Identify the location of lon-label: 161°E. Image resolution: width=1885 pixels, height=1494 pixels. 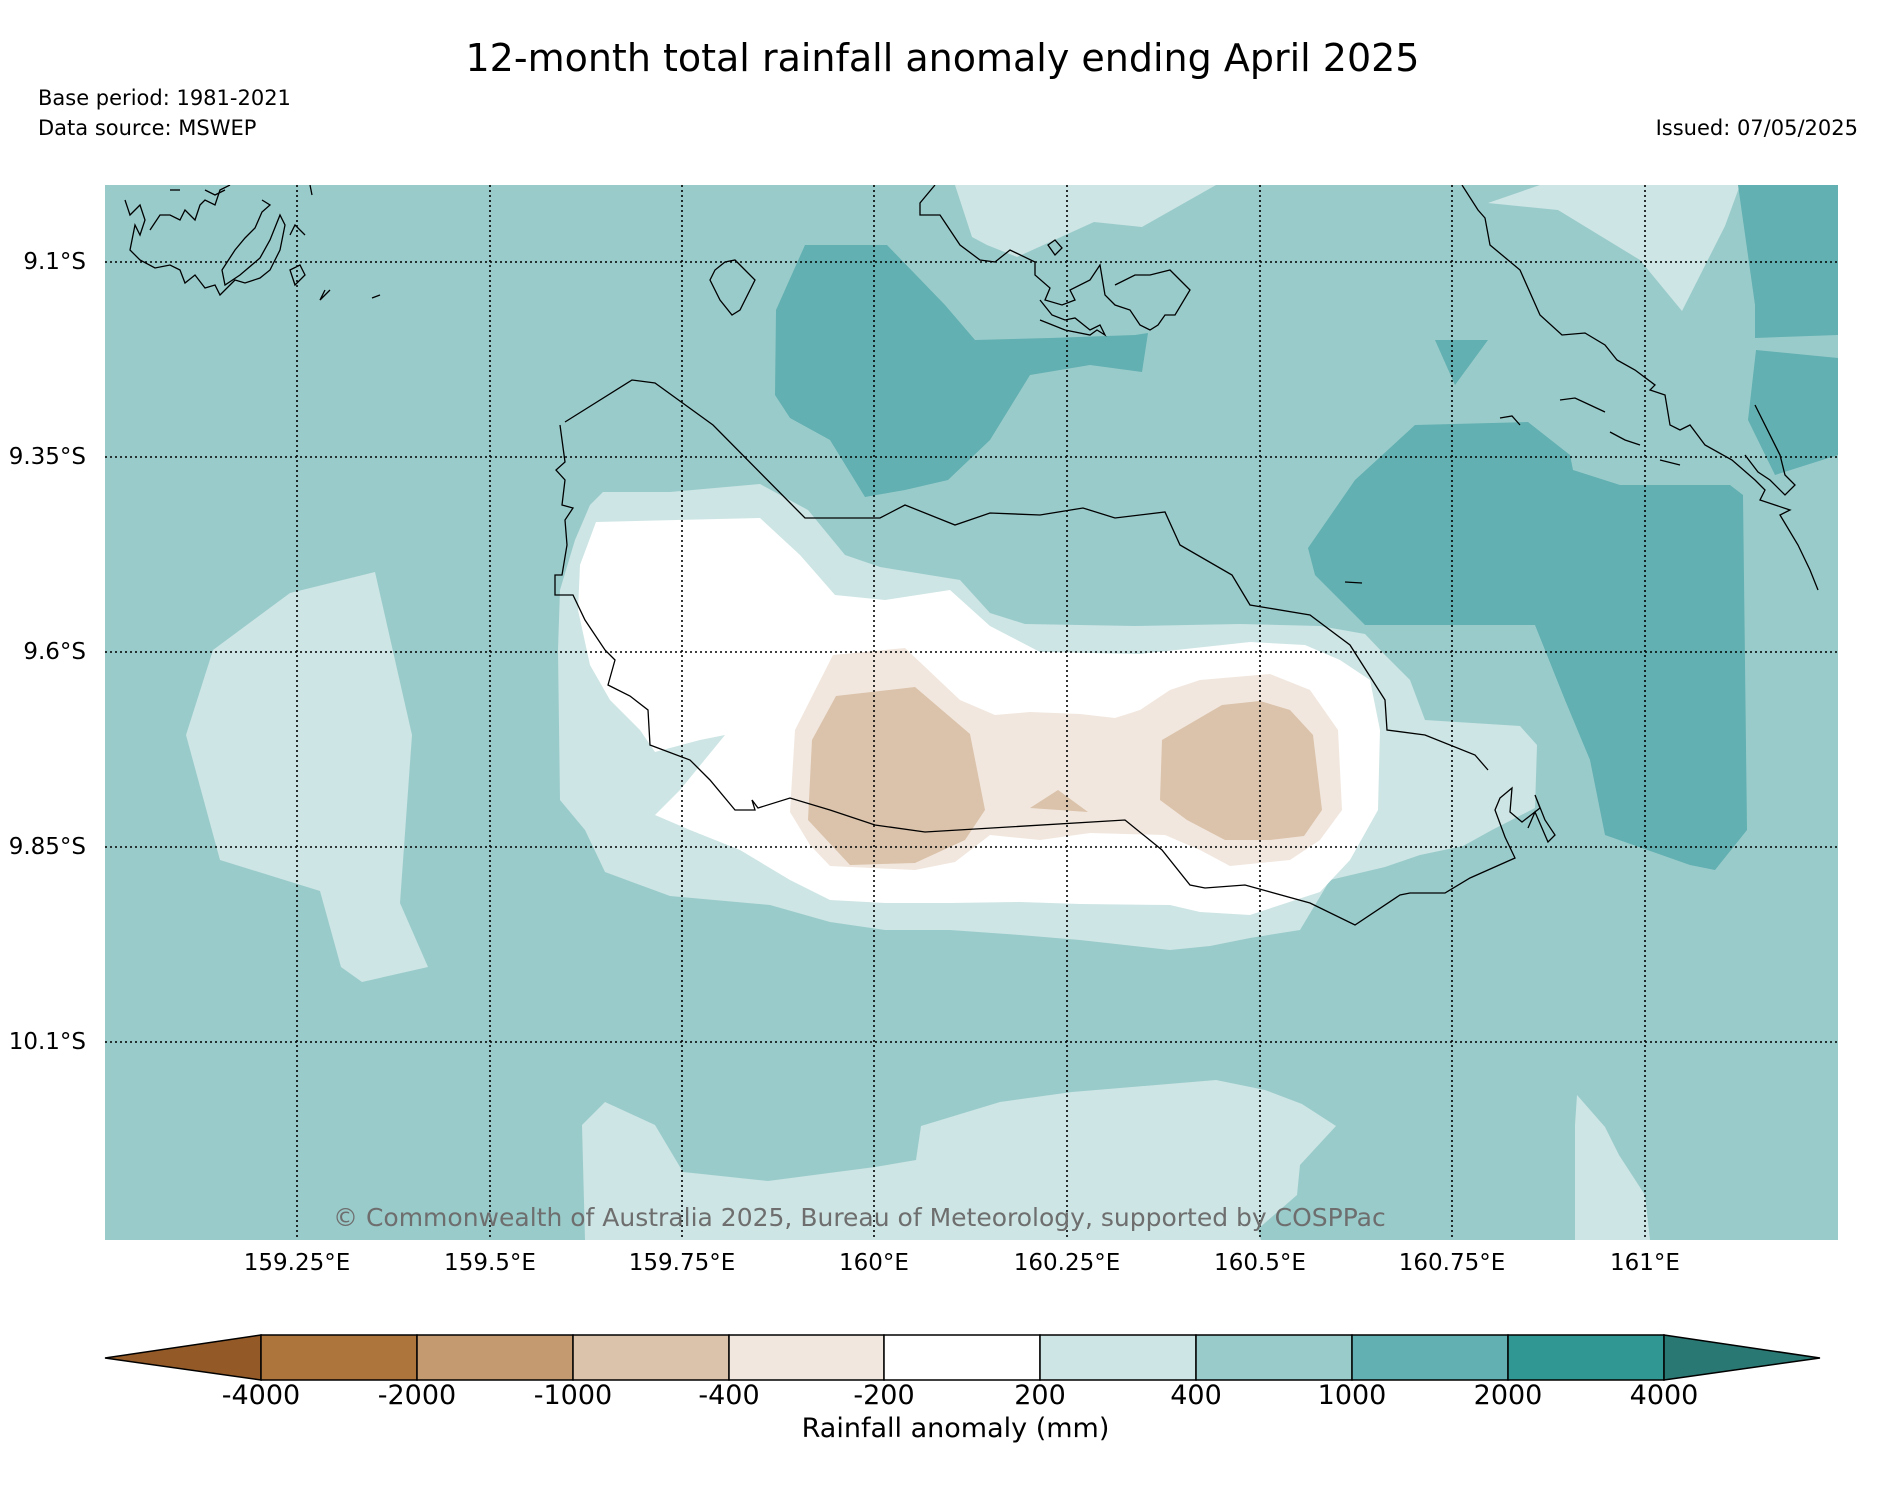
(1645, 1263).